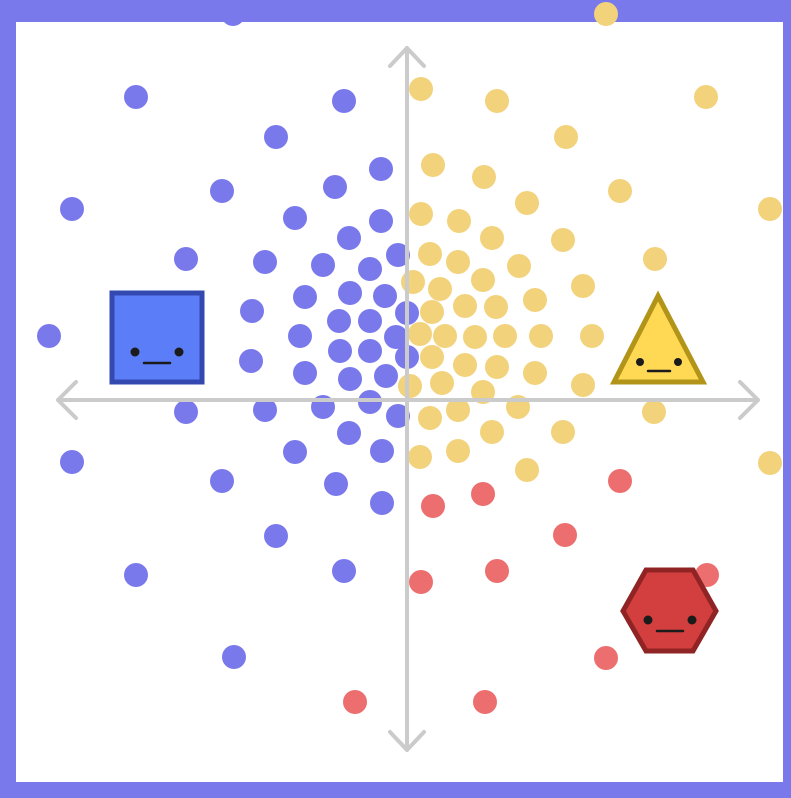 This screenshot has width=791, height=798. I want to click on triangle-character, so click(658, 337).